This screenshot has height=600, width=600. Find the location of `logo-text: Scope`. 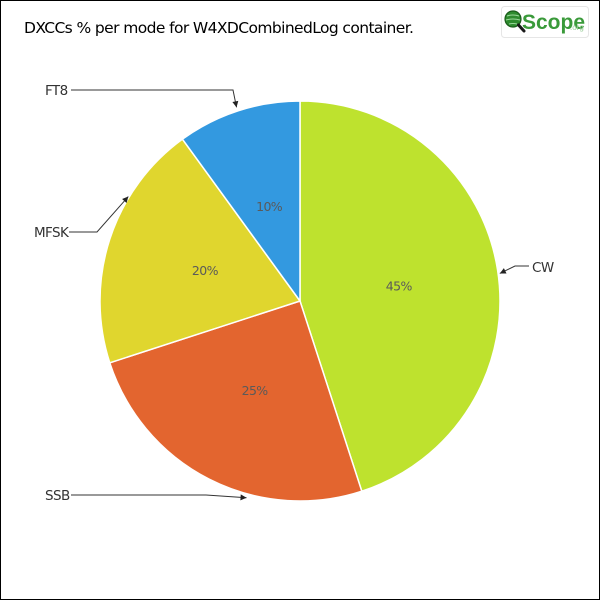

logo-text: Scope is located at coordinates (553, 22).